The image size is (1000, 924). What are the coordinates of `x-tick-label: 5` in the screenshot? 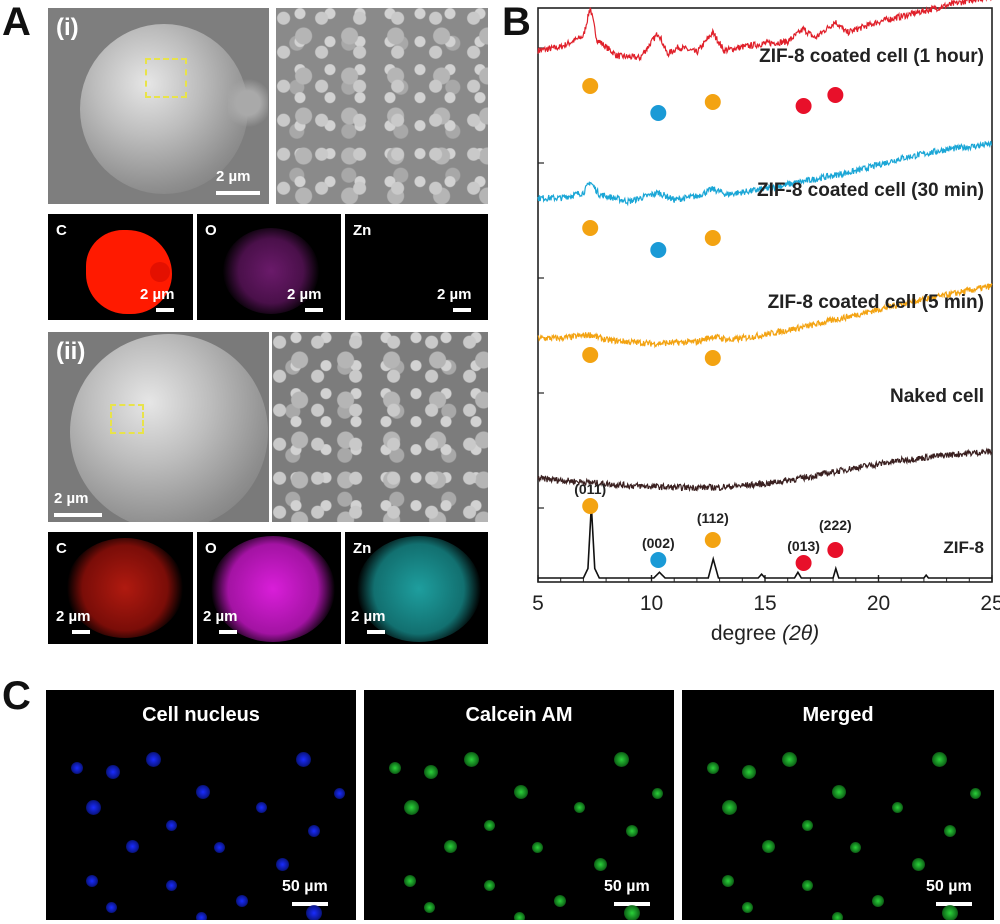 It's located at (538, 603).